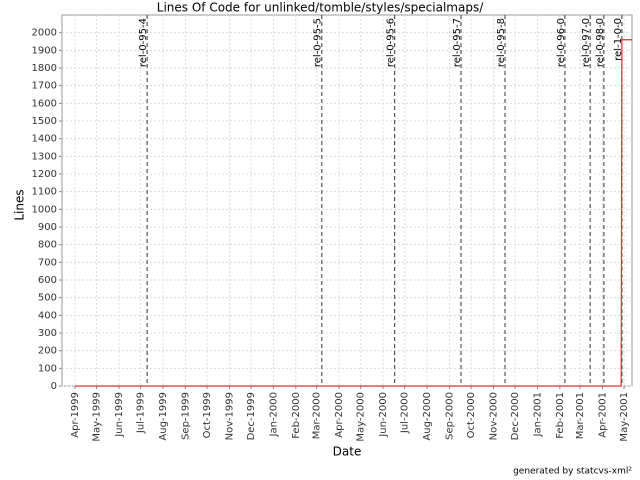 This screenshot has height=480, width=640. What do you see at coordinates (163, 416) in the screenshot?
I see `x-tick-label: Aug-1999` at bounding box center [163, 416].